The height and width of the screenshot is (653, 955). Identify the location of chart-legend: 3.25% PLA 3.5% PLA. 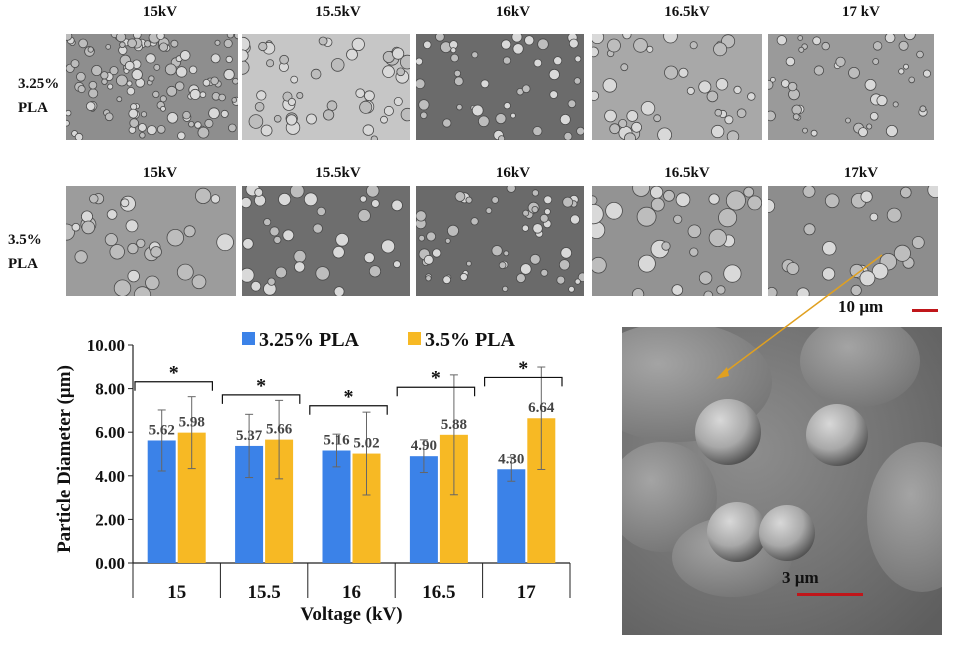
(379, 340).